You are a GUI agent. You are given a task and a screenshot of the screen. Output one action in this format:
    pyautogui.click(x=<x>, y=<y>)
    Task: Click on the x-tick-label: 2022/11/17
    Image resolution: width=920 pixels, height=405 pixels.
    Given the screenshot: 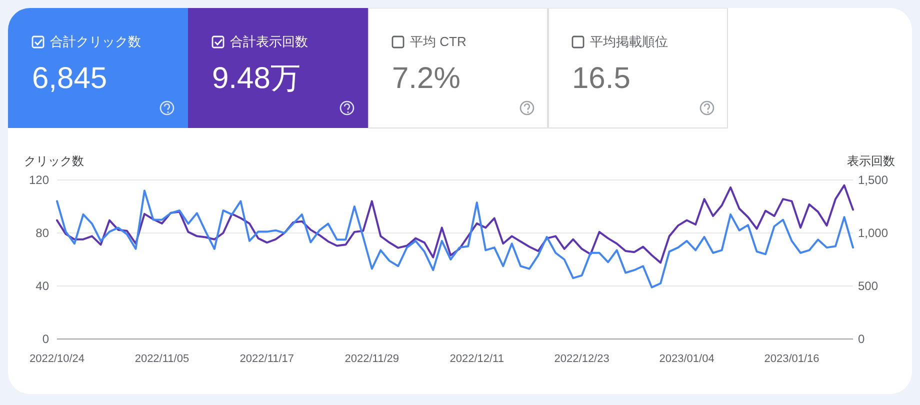 What is the action you would take?
    pyautogui.click(x=267, y=359)
    